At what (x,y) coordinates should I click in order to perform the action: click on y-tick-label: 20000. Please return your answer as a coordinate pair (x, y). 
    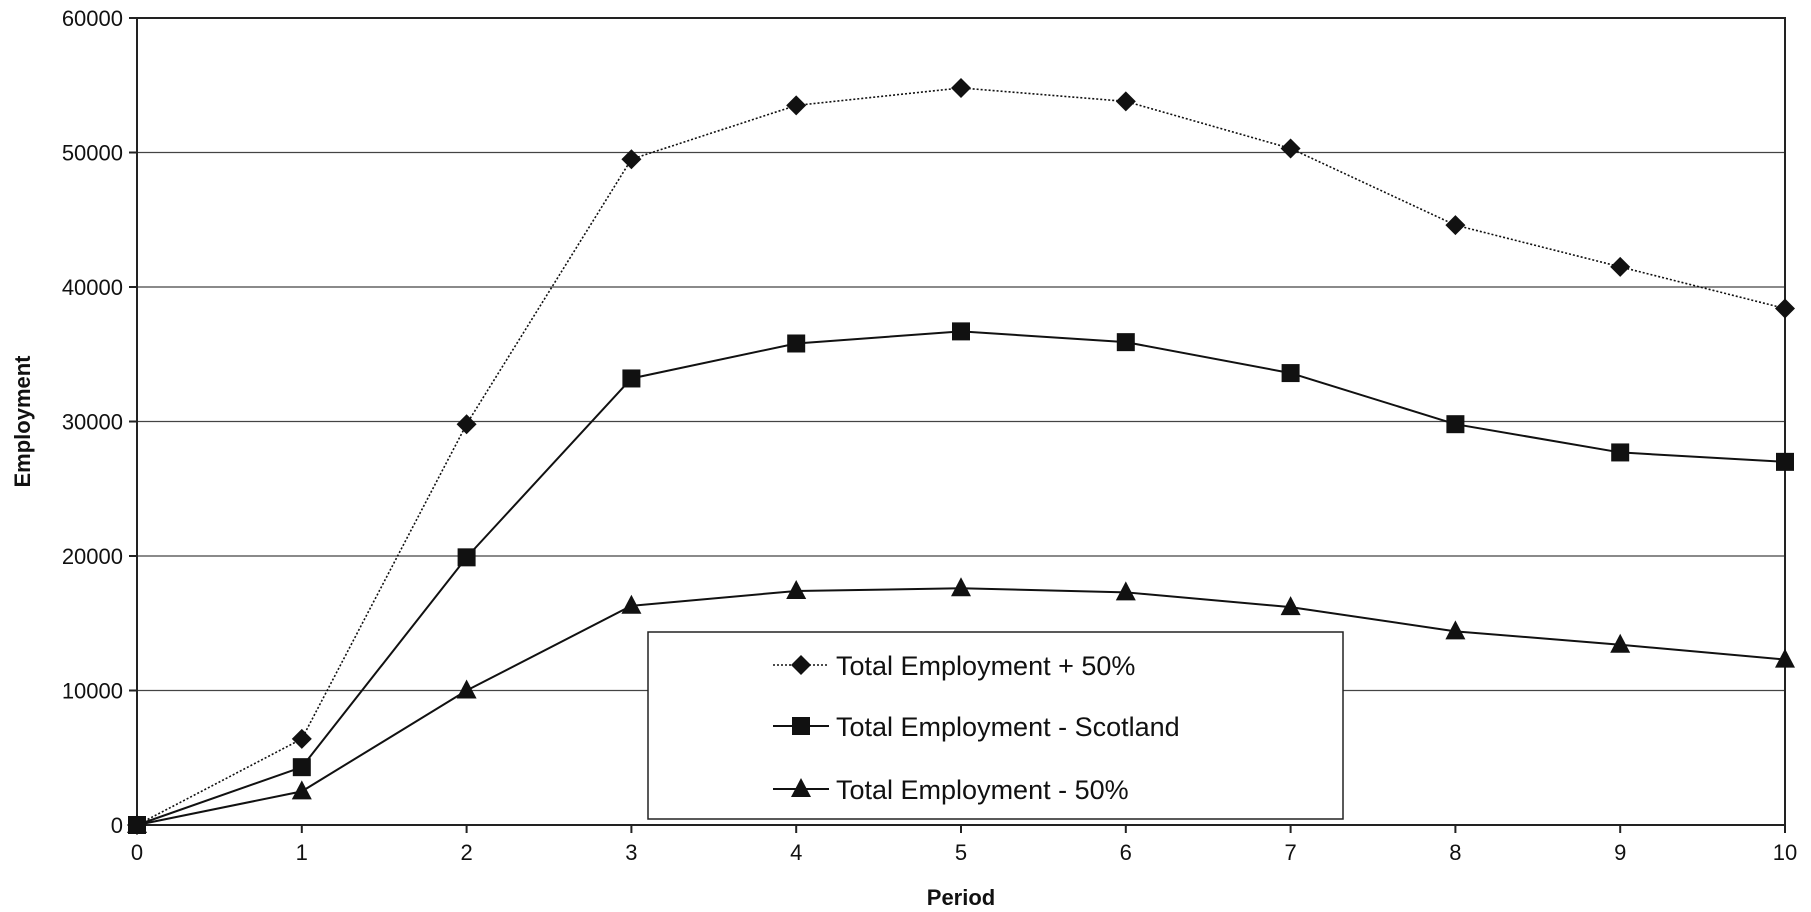
    Looking at the image, I should click on (92, 556).